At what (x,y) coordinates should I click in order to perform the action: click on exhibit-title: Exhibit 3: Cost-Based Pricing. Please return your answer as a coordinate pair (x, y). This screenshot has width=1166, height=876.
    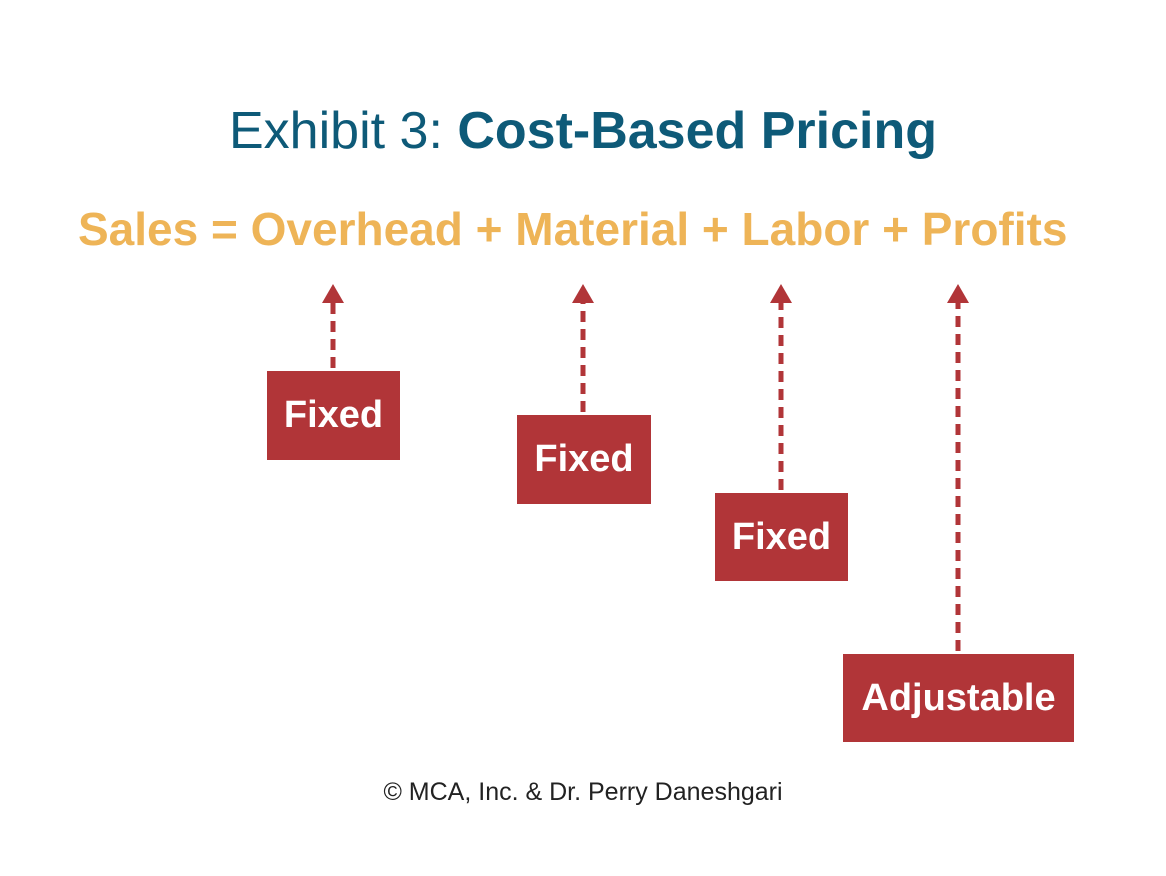
    Looking at the image, I should click on (583, 131).